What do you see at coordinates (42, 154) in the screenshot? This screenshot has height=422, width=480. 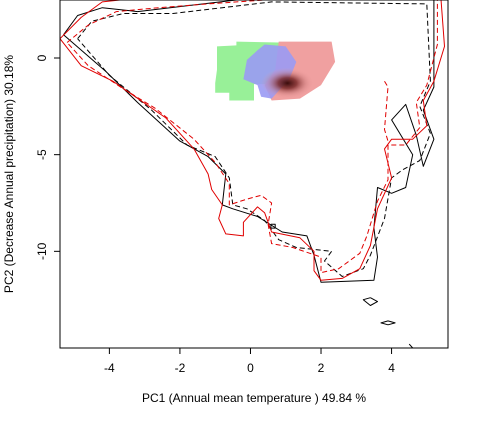 I see `y-tick-label: -5` at bounding box center [42, 154].